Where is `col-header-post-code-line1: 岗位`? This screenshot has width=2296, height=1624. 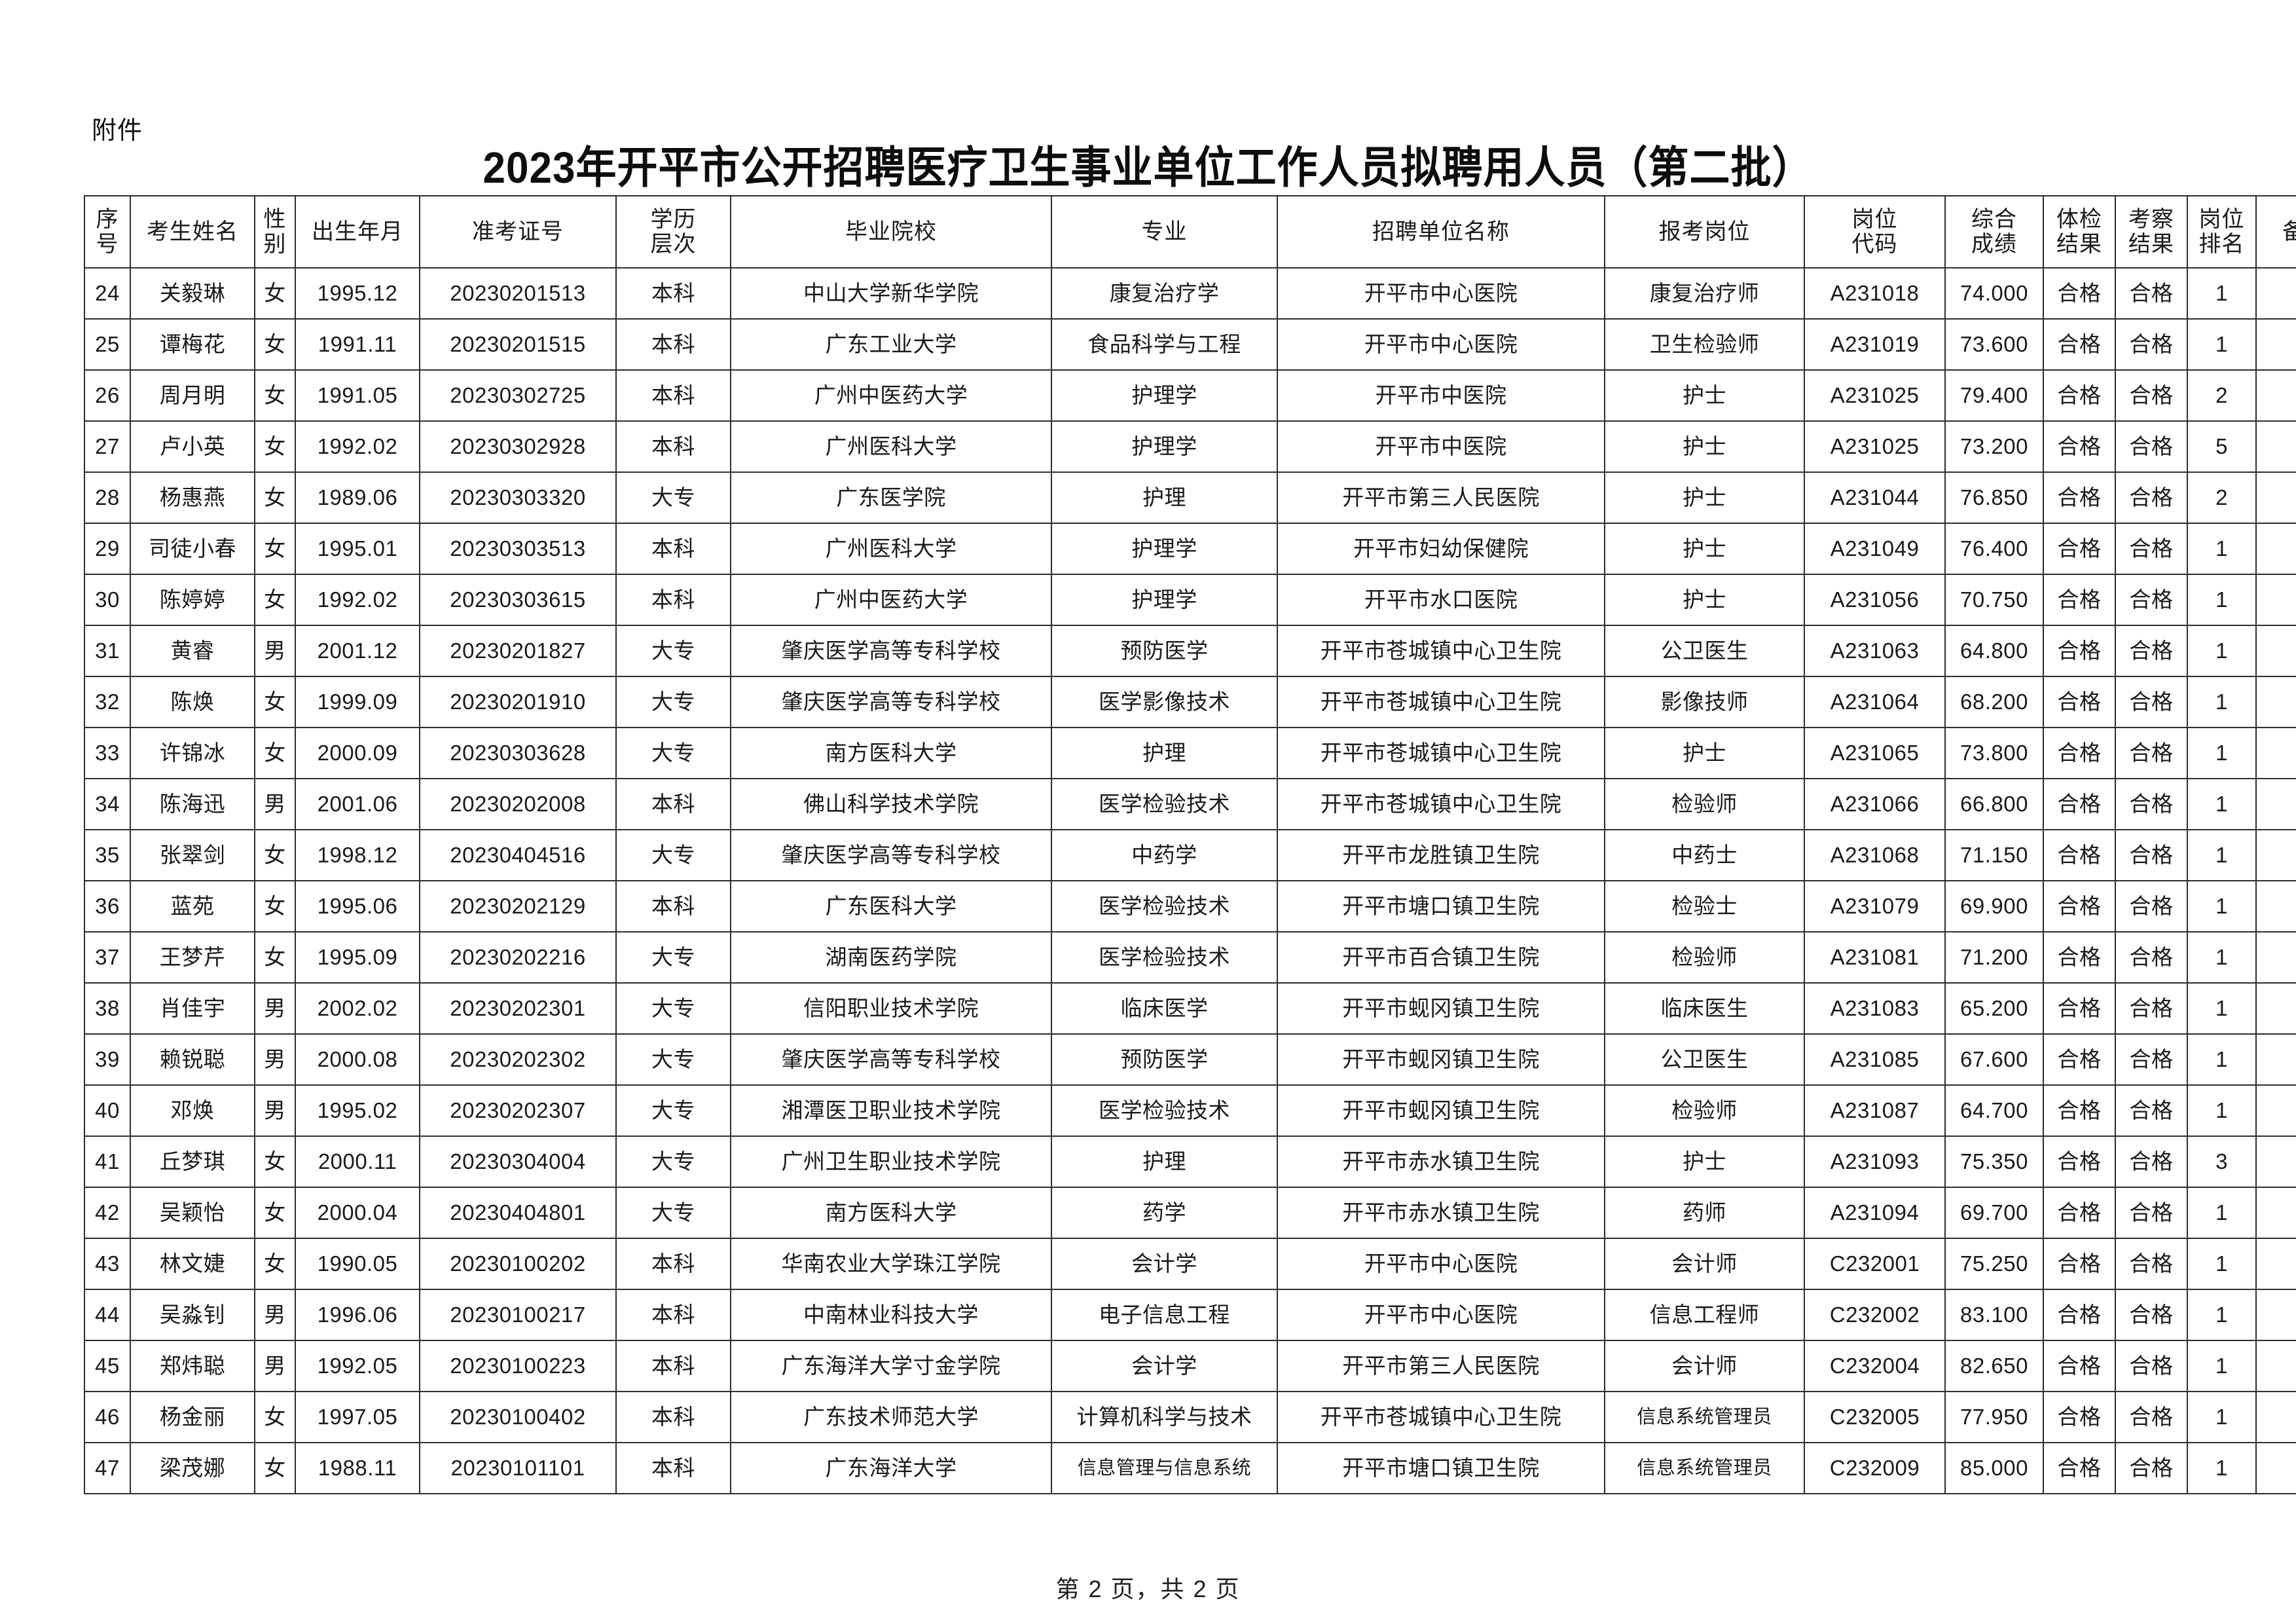
col-header-post-code-line1: 岗位 is located at coordinates (1874, 219).